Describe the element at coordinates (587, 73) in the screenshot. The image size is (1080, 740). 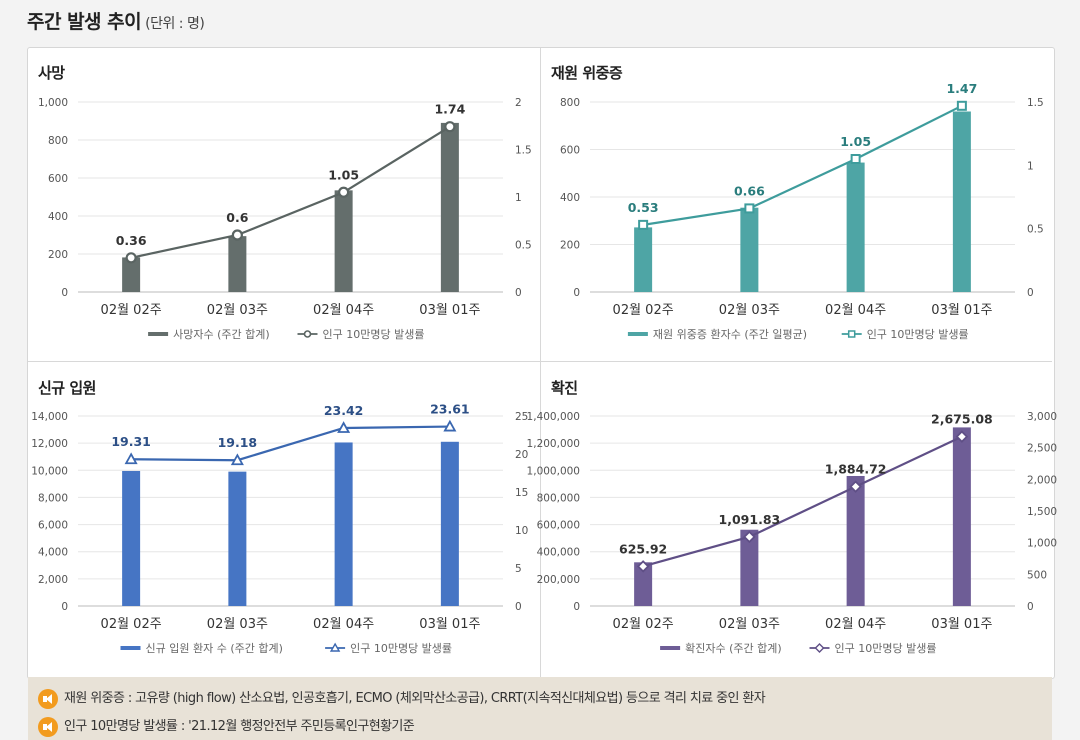
I see `chart-title-critical: 재원 위중증` at that location.